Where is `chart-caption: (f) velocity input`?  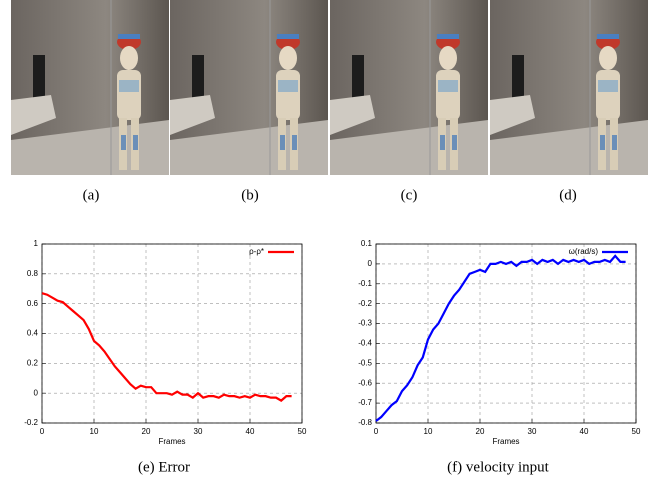 chart-caption: (f) velocity input is located at coordinates (498, 467).